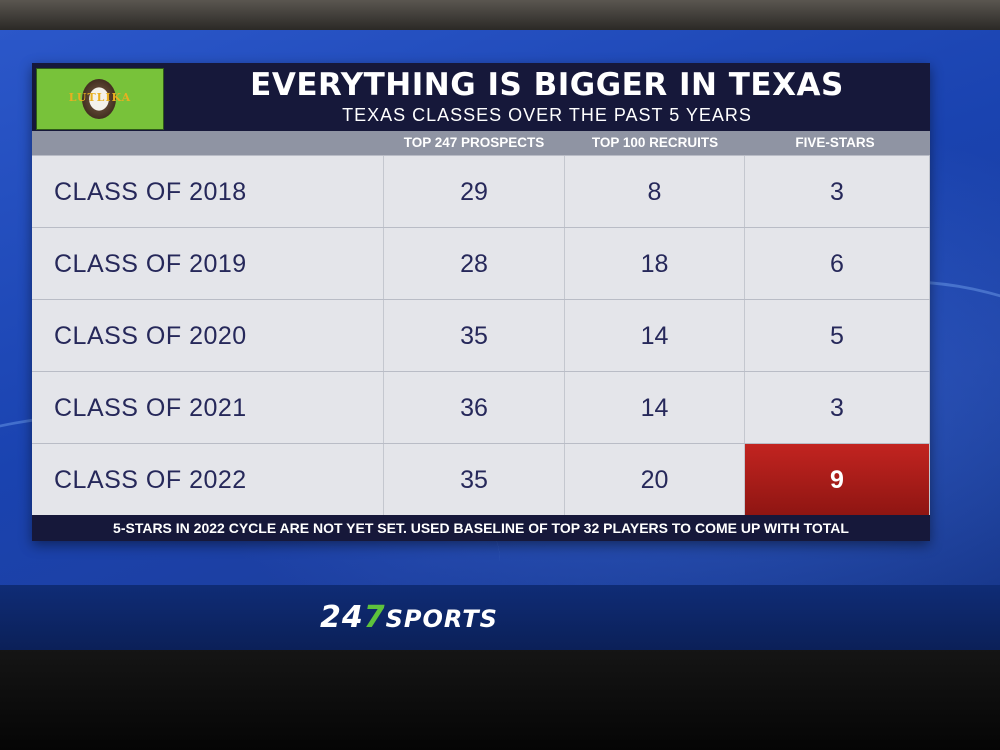 This screenshot has height=750, width=1000. Describe the element at coordinates (547, 85) in the screenshot. I see `graphic-title: EVERYTHING IS BIGGER IN TEXAS` at that location.